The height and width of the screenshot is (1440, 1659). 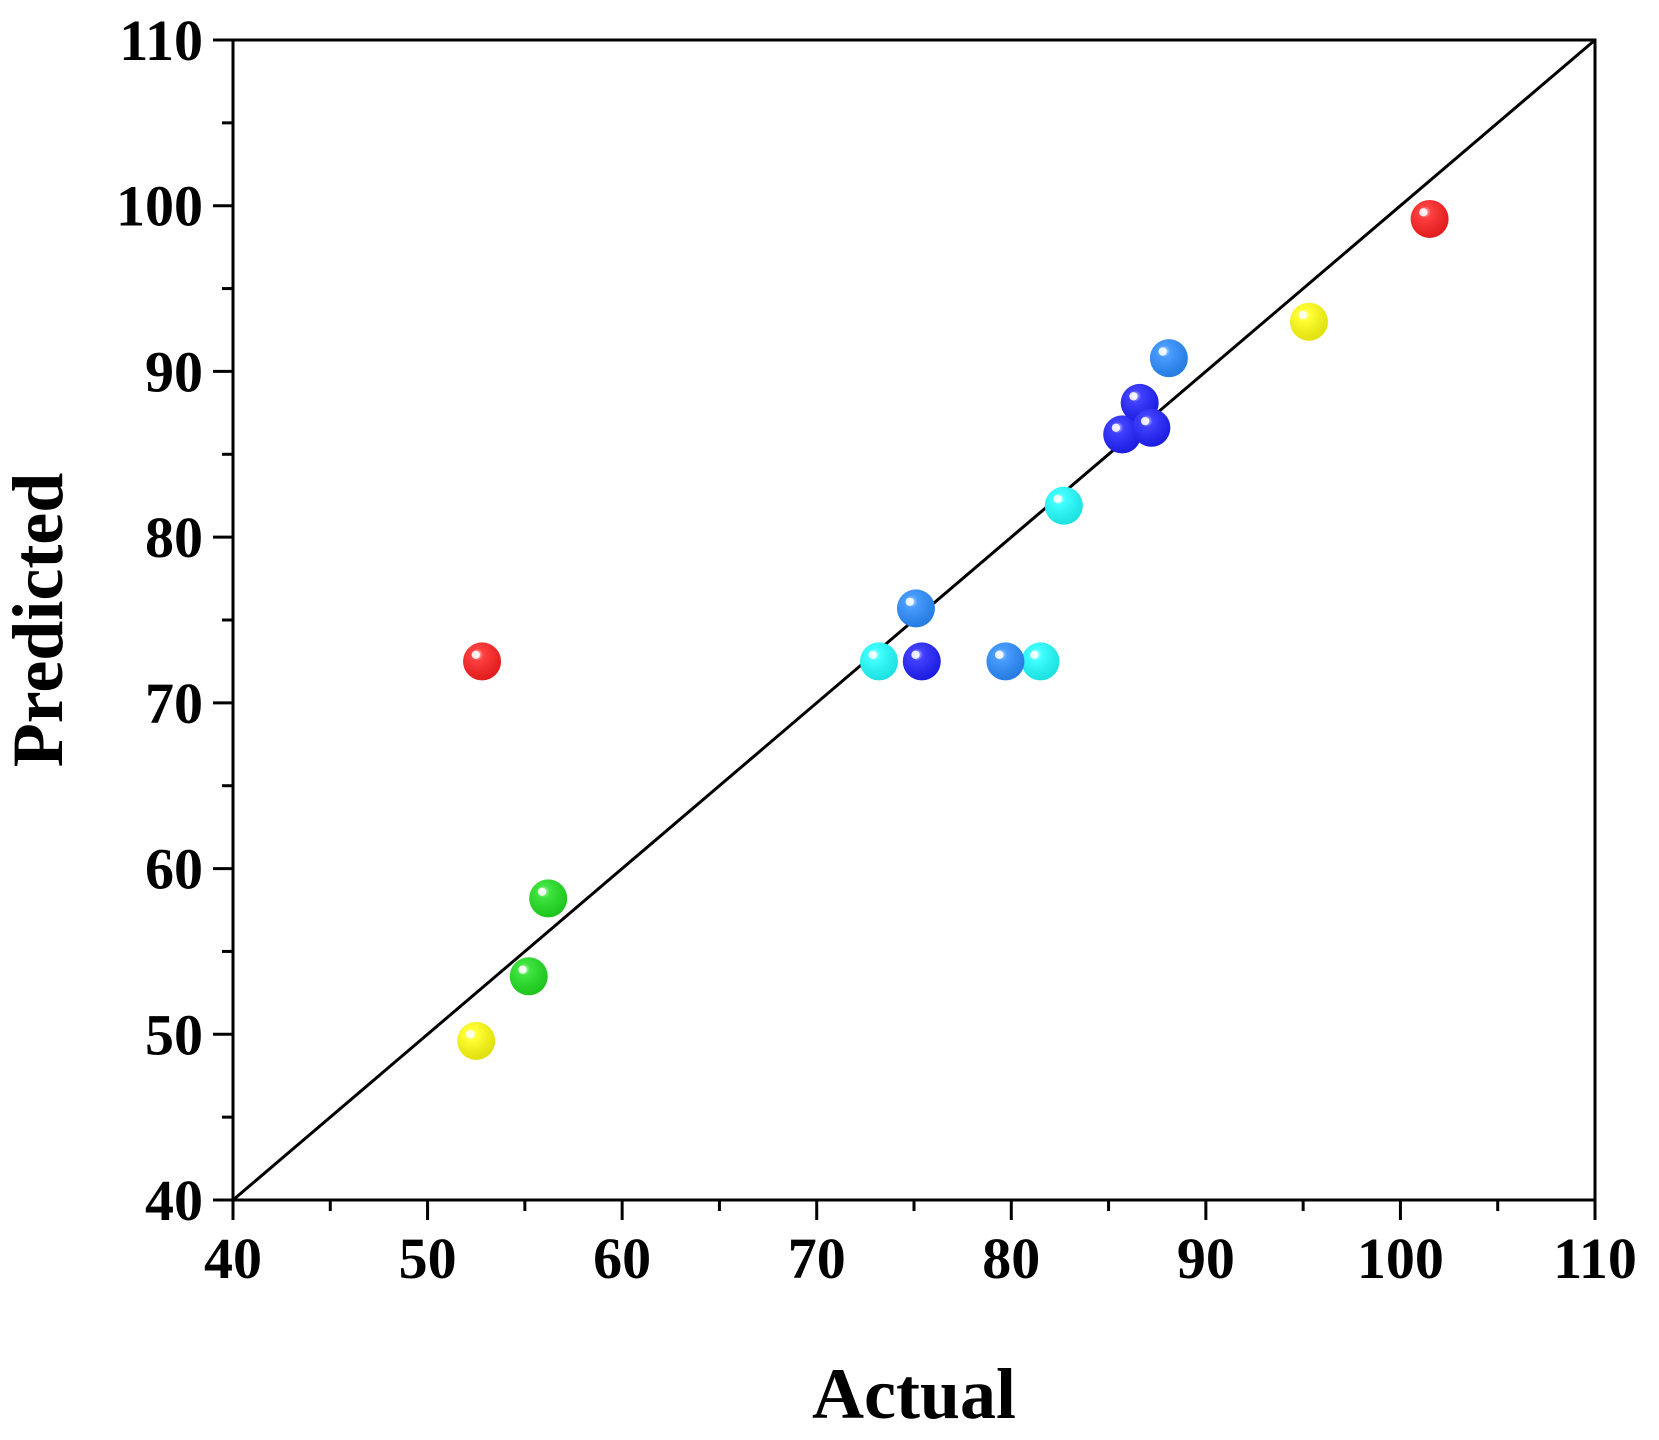 What do you see at coordinates (1595, 1258) in the screenshot?
I see `x-tick-label: 110` at bounding box center [1595, 1258].